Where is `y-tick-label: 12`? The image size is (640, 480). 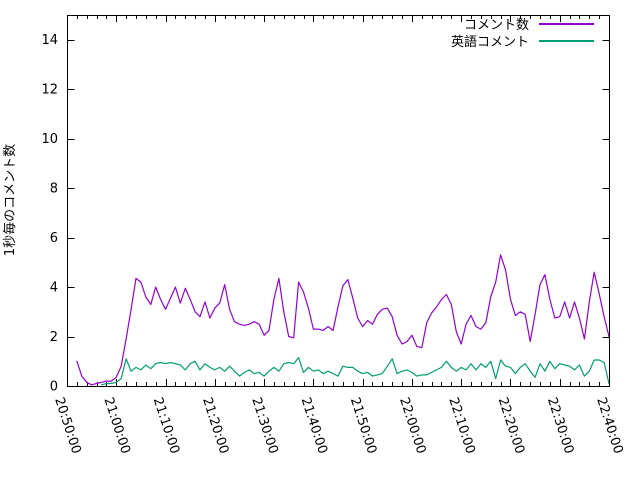 y-tick-label: 12 is located at coordinates (49, 90).